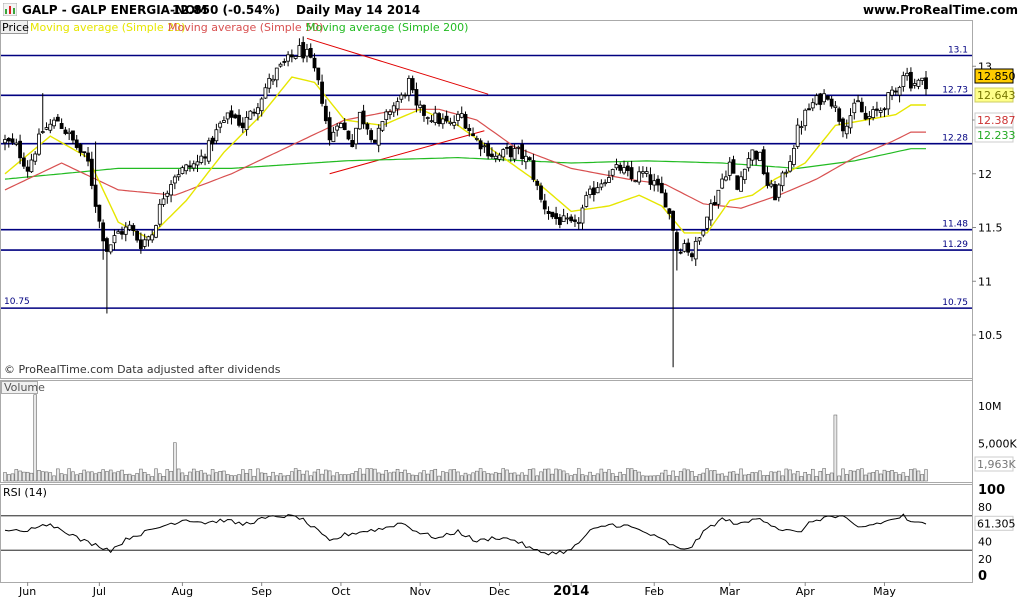 The width and height of the screenshot is (1024, 600). Describe the element at coordinates (996, 120) in the screenshot. I see `price-tag-label: 12.387` at that location.